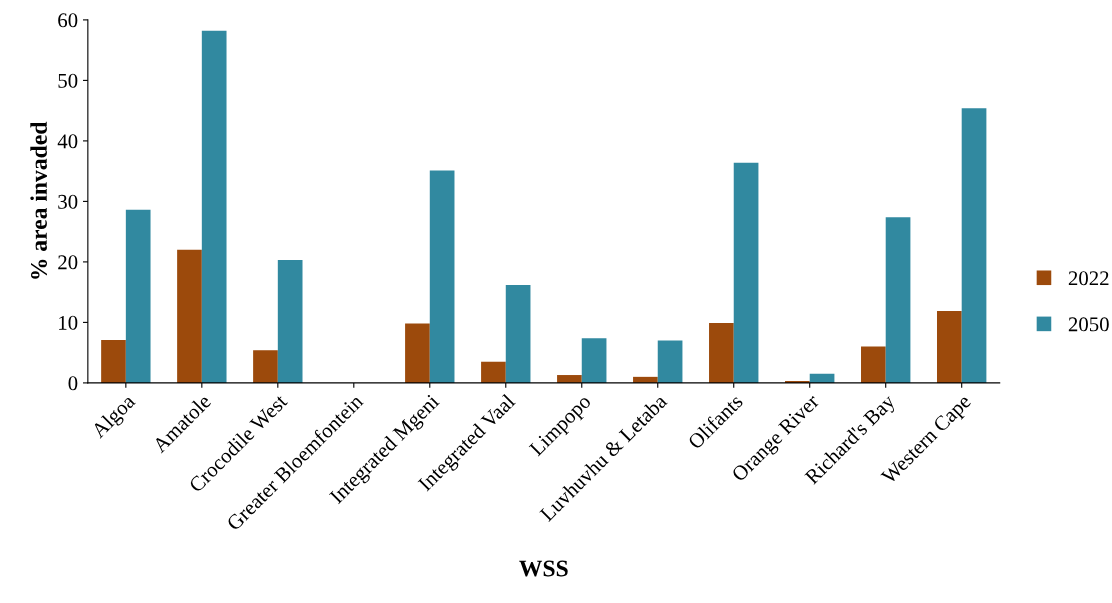 The image size is (1112, 603). I want to click on legend-label: 2050, so click(1088, 324).